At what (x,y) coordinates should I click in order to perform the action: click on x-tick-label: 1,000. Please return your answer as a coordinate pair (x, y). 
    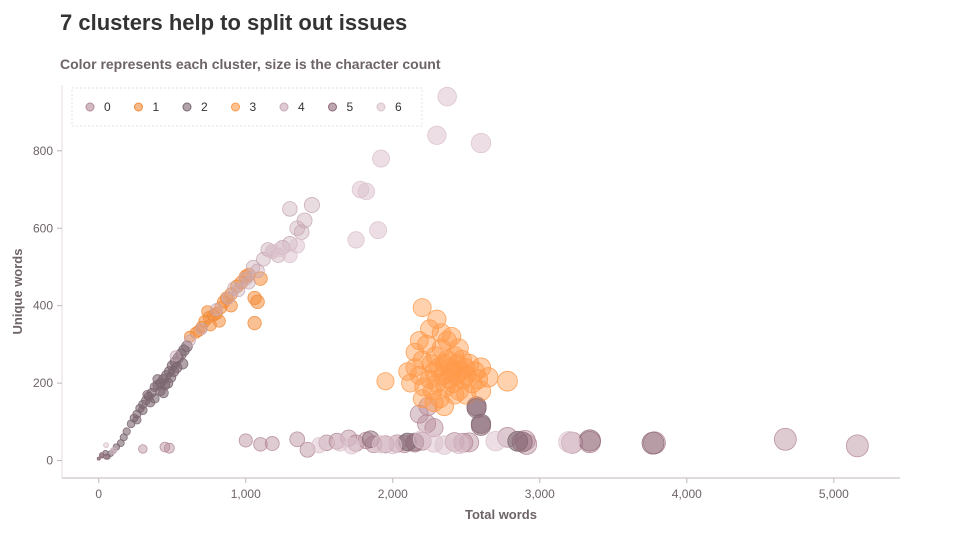
    Looking at the image, I should click on (246, 494).